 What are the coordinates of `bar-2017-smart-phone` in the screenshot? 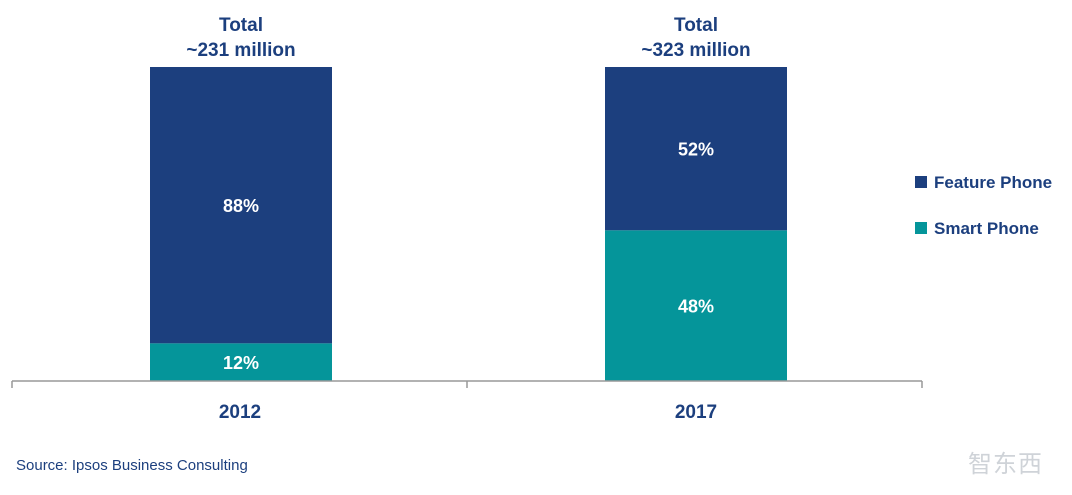 It's located at (696, 305).